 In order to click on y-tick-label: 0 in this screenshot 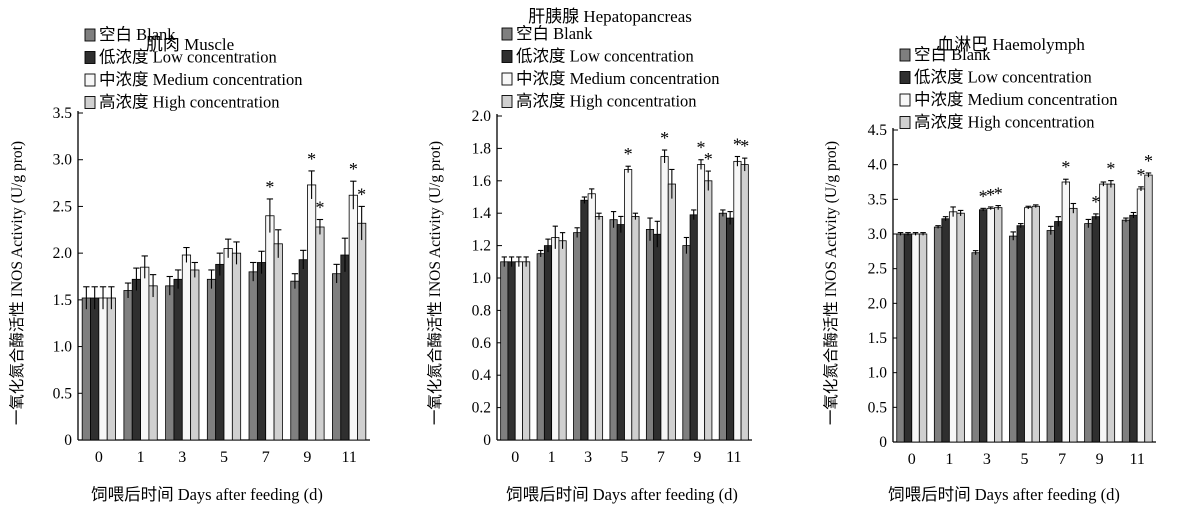, I will do `click(883, 442)`.